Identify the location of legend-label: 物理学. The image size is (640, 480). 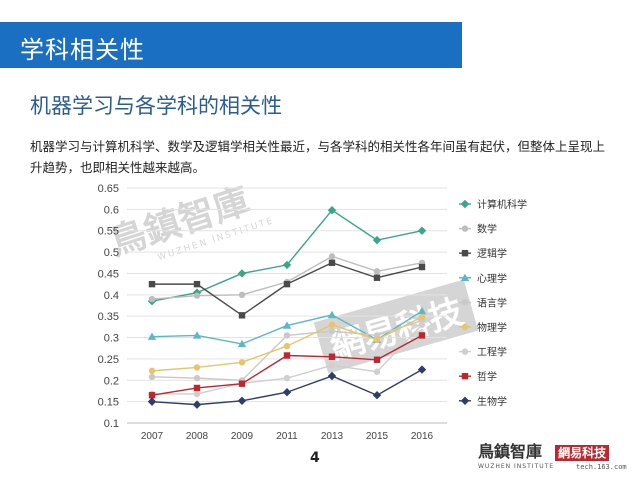
(492, 327).